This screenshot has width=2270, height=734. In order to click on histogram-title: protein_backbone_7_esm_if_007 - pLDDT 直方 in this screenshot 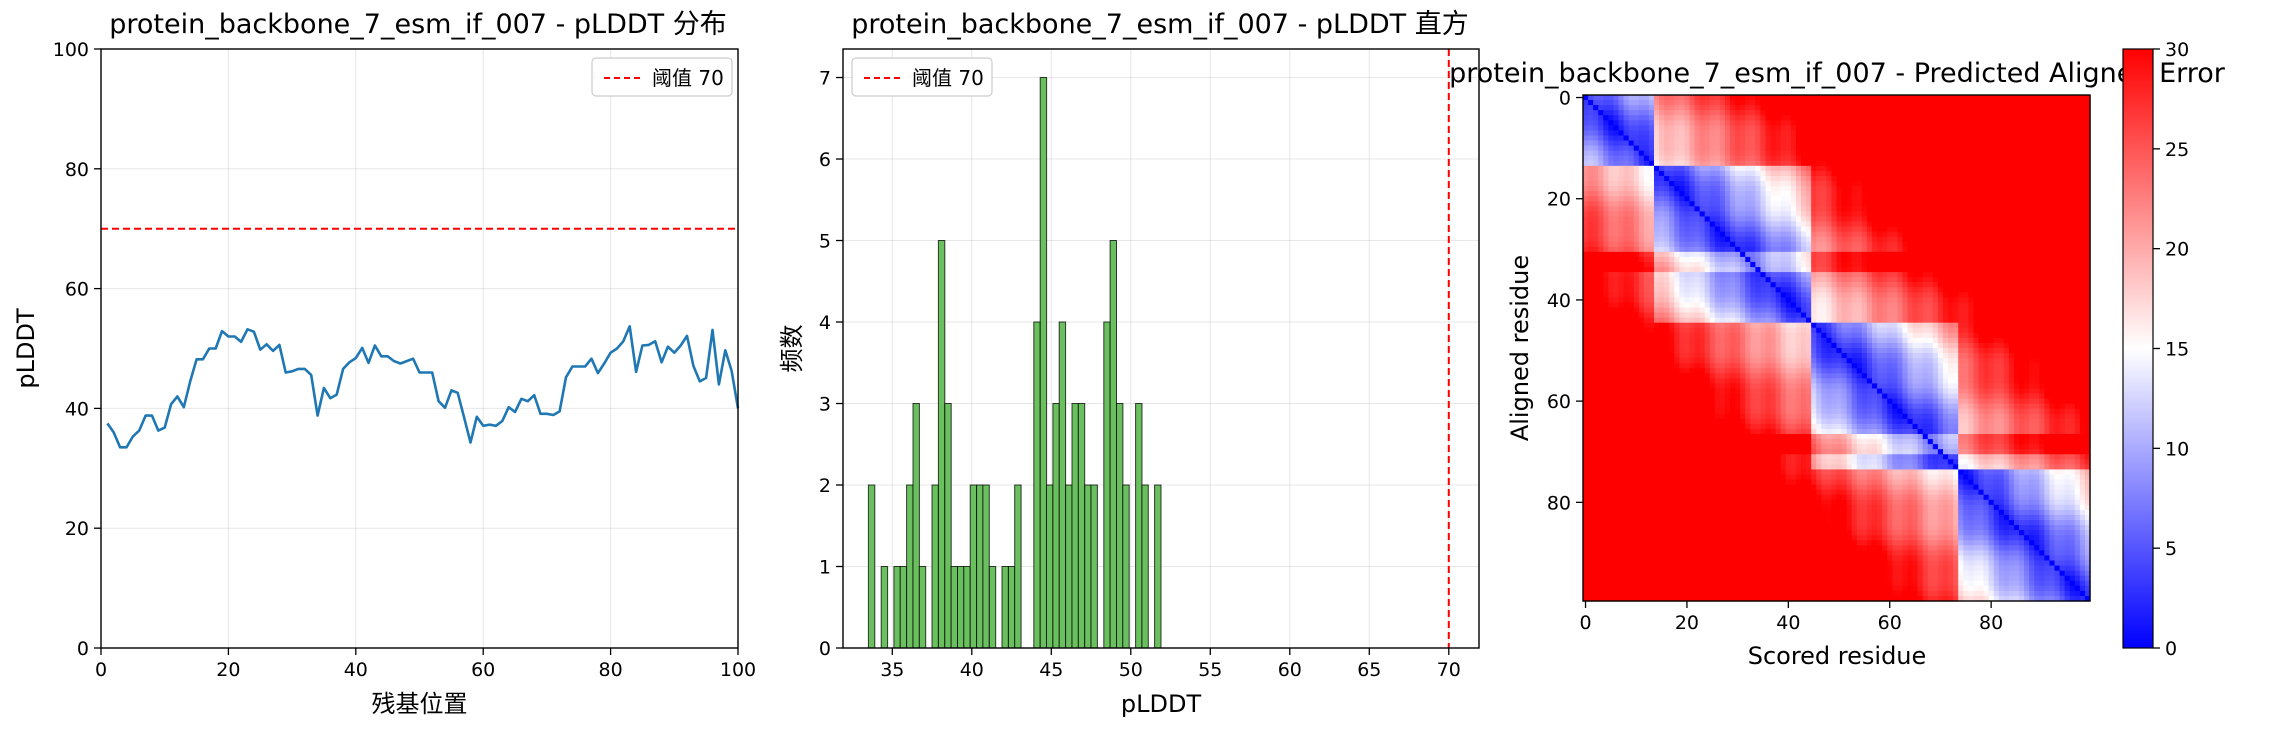, I will do `click(1159, 24)`.